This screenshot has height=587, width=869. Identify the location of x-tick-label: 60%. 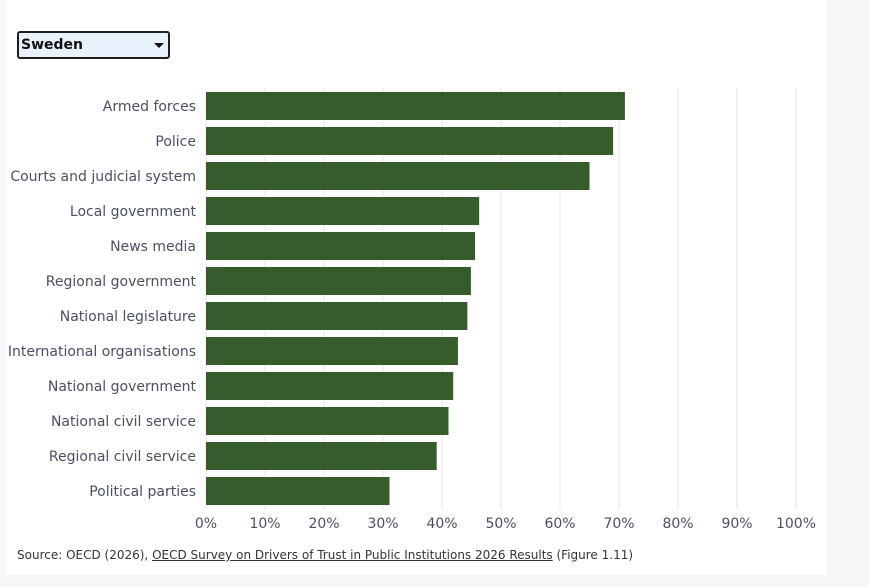
(559, 524).